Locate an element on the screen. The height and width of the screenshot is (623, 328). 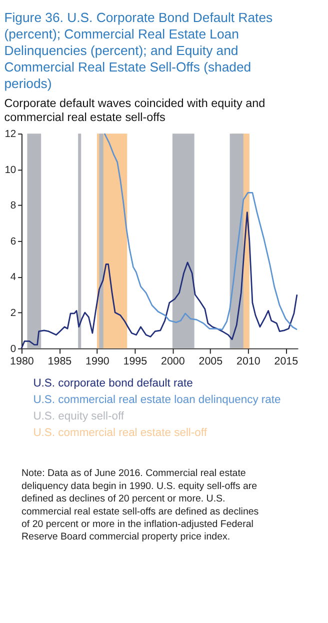
x-tick-label: 2010 is located at coordinates (248, 361).